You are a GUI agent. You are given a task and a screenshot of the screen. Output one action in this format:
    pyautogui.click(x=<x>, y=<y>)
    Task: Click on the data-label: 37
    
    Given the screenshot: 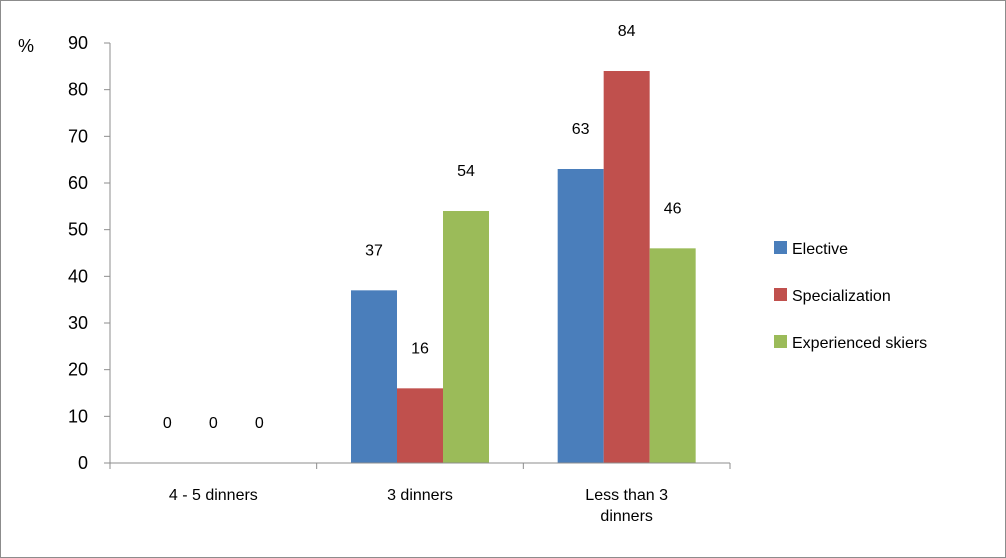 What is the action you would take?
    pyautogui.click(x=374, y=250)
    